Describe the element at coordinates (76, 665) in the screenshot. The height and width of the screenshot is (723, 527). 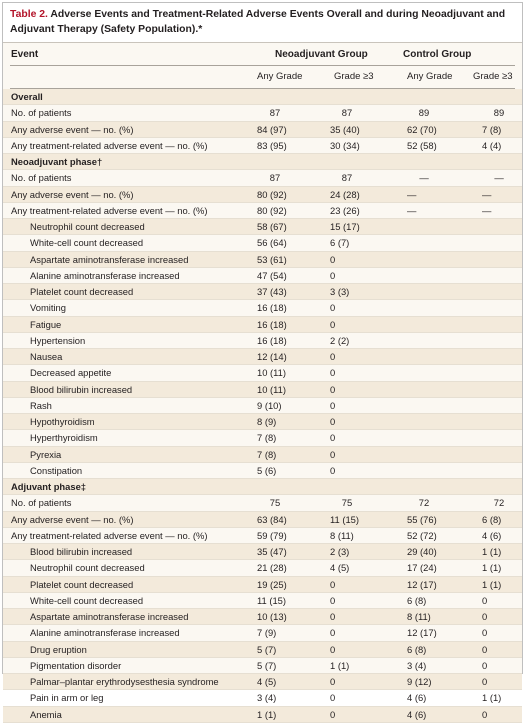
I see `event-label: Pigmentation disorder` at that location.